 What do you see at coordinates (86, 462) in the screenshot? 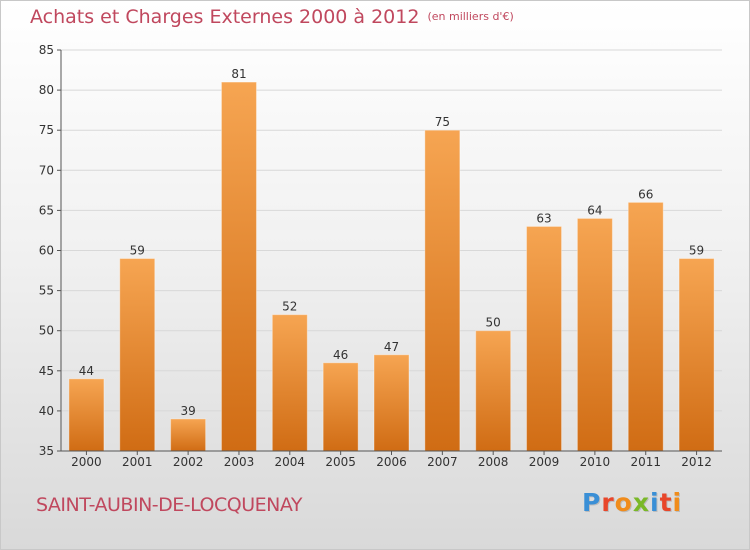
I see `x-tick-label: 2000` at bounding box center [86, 462].